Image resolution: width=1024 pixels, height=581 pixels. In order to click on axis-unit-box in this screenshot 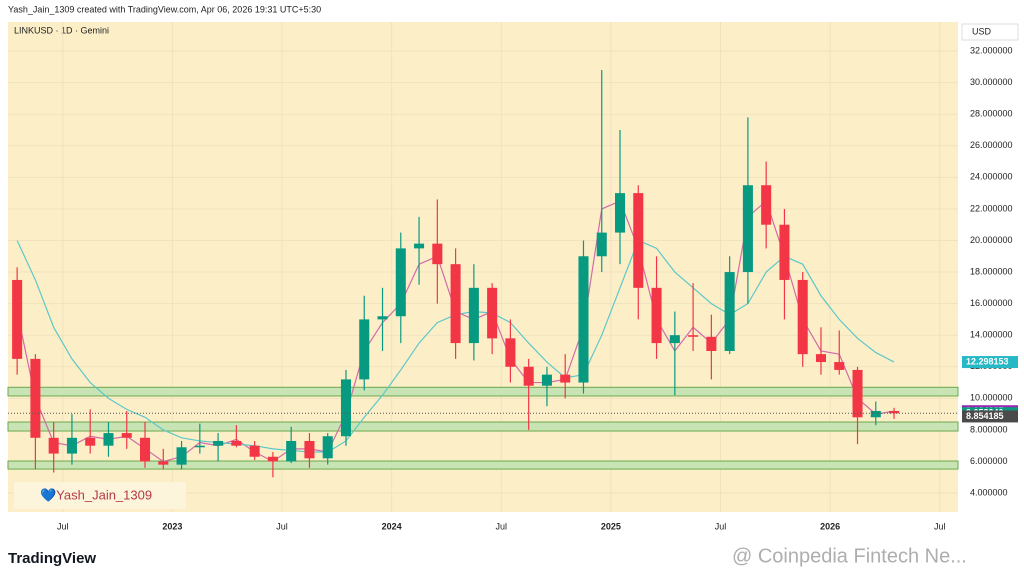, I will do `click(990, 32)`.